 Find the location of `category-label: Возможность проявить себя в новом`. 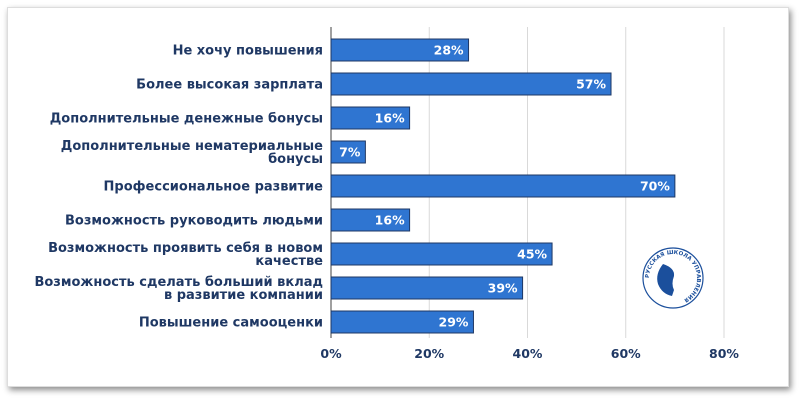

category-label: Возможность проявить себя в новом is located at coordinates (185, 248).